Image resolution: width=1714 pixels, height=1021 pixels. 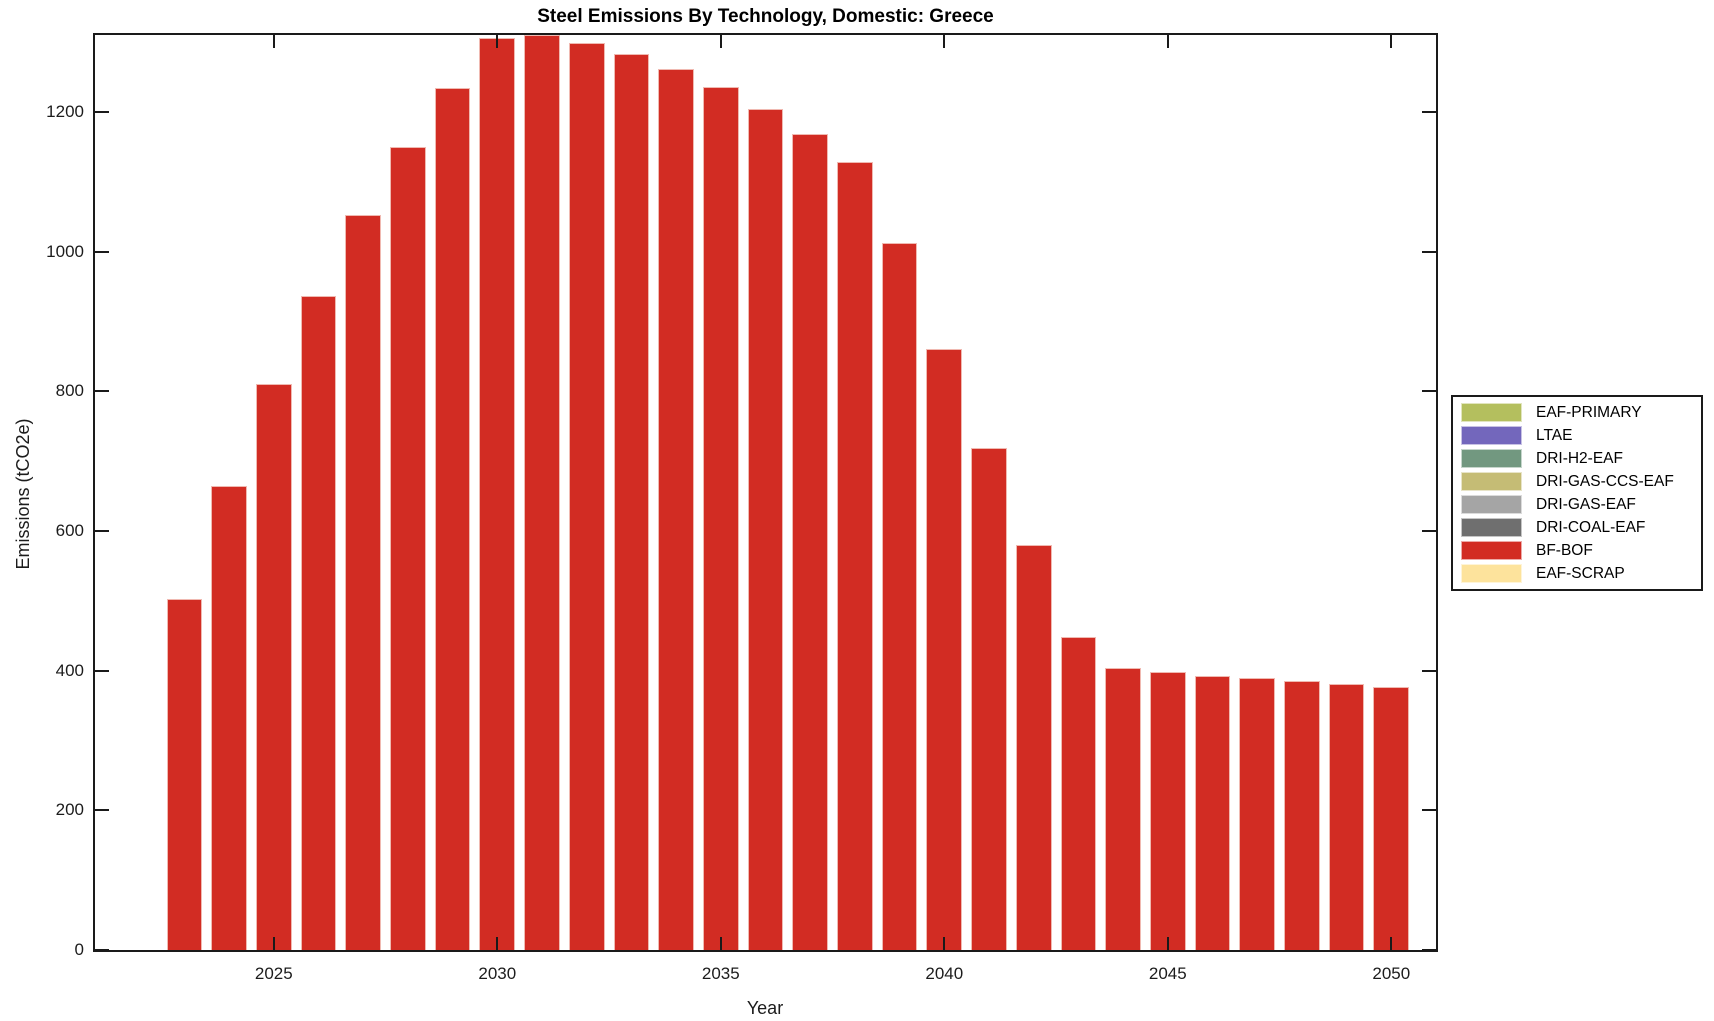 What do you see at coordinates (79, 949) in the screenshot?
I see `y-tick-label: 0` at bounding box center [79, 949].